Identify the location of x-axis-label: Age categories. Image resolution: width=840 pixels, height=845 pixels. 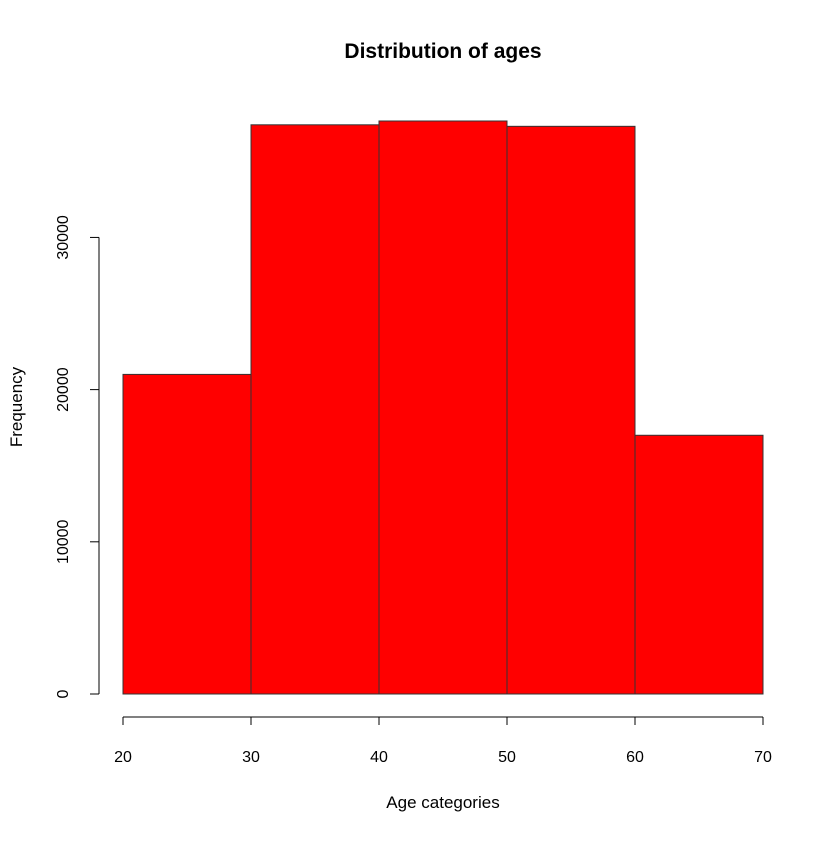
(442, 802).